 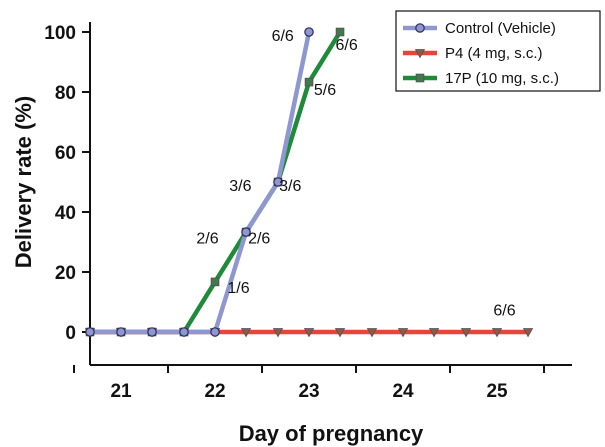 I want to click on y-tick-label: 60, so click(x=65, y=153).